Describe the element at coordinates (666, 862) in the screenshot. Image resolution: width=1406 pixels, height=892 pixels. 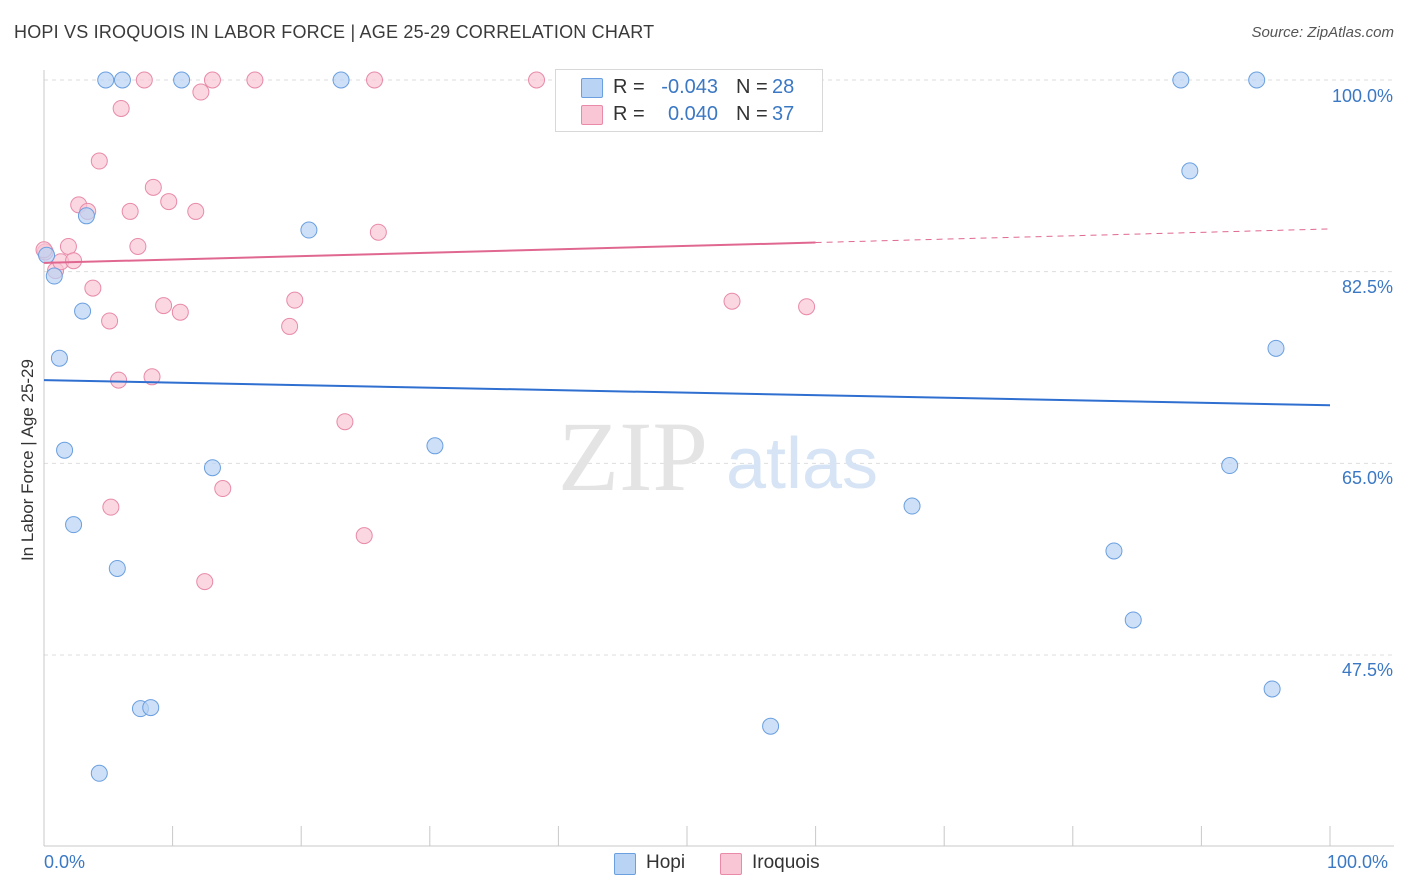
I see `legend-hopi-label: Hopi` at that location.